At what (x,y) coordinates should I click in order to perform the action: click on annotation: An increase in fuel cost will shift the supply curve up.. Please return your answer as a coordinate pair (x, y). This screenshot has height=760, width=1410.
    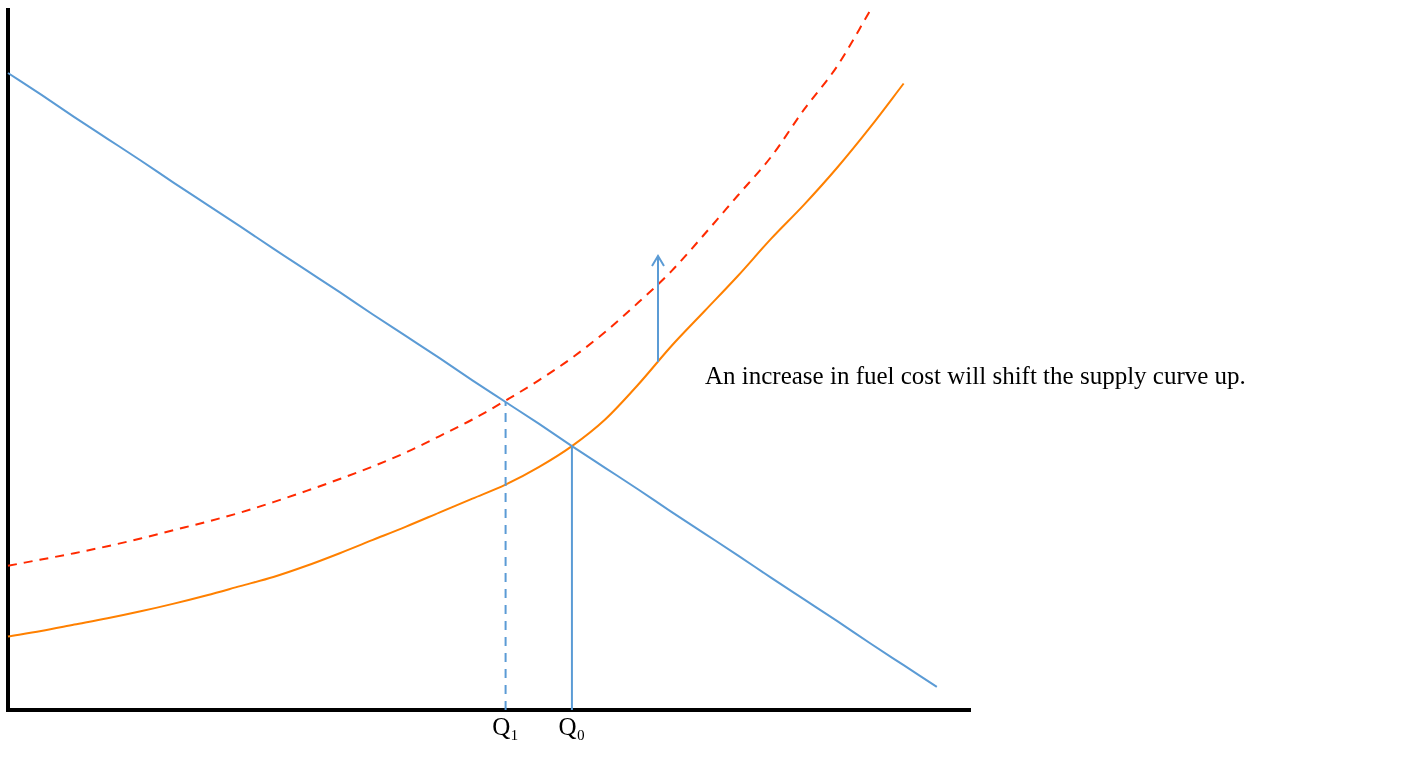
    Looking at the image, I should click on (975, 376).